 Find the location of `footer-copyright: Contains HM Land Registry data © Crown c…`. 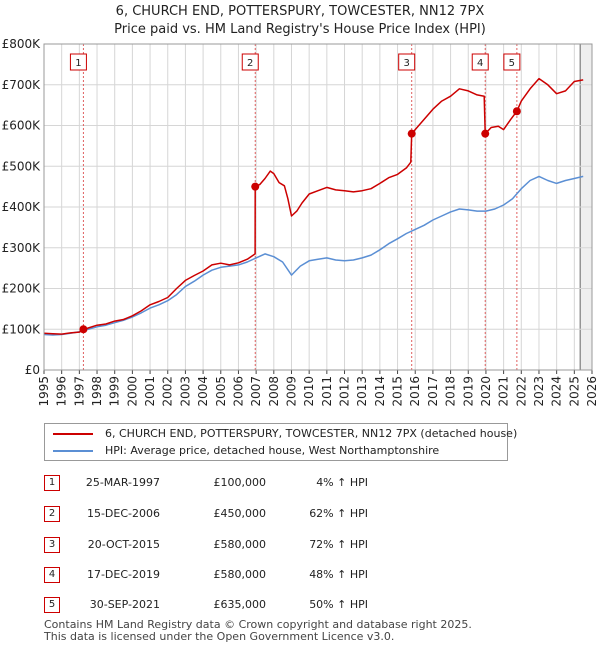

footer-copyright: Contains HM Land Registry data © Crown c… is located at coordinates (258, 624).